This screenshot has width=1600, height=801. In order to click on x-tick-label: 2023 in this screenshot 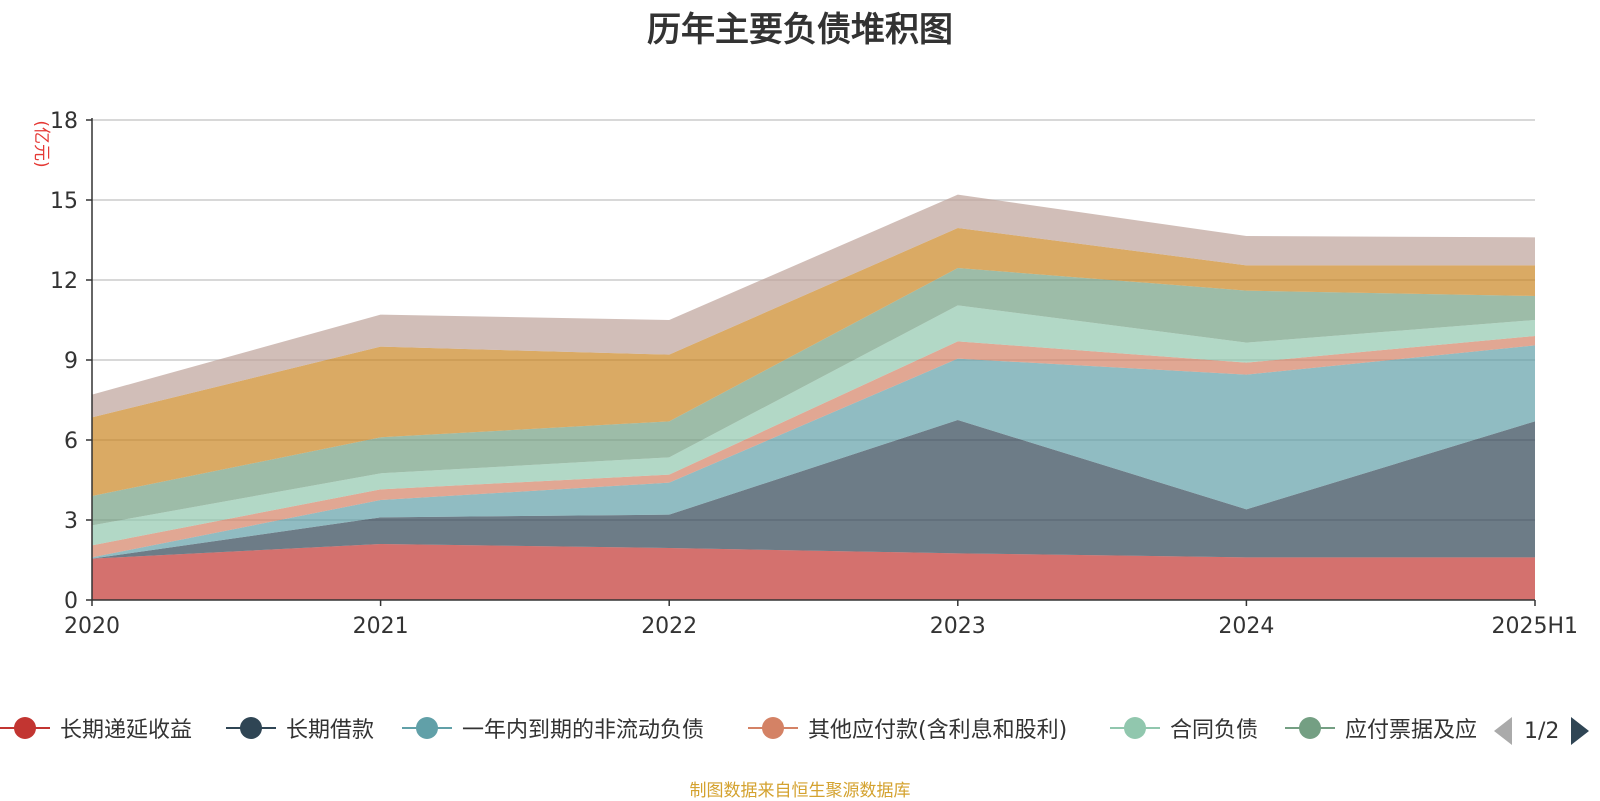, I will do `click(958, 626)`.